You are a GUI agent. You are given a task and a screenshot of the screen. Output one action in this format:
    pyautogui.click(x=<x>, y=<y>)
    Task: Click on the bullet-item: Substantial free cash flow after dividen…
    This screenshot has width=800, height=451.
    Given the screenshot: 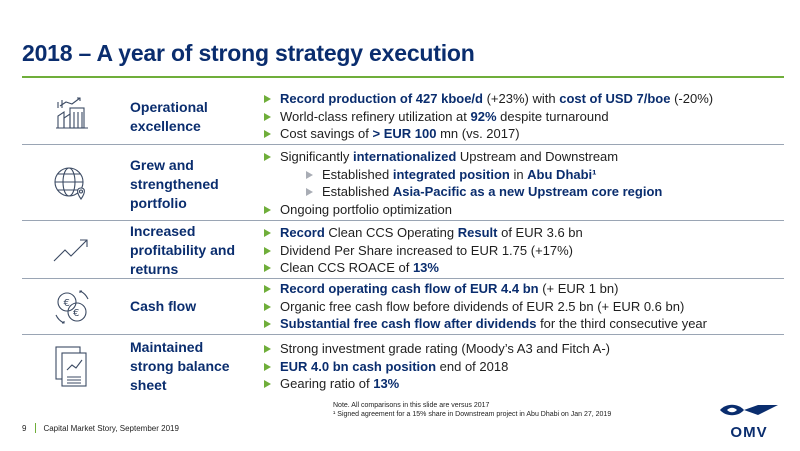 What is the action you would take?
    pyautogui.click(x=523, y=324)
    